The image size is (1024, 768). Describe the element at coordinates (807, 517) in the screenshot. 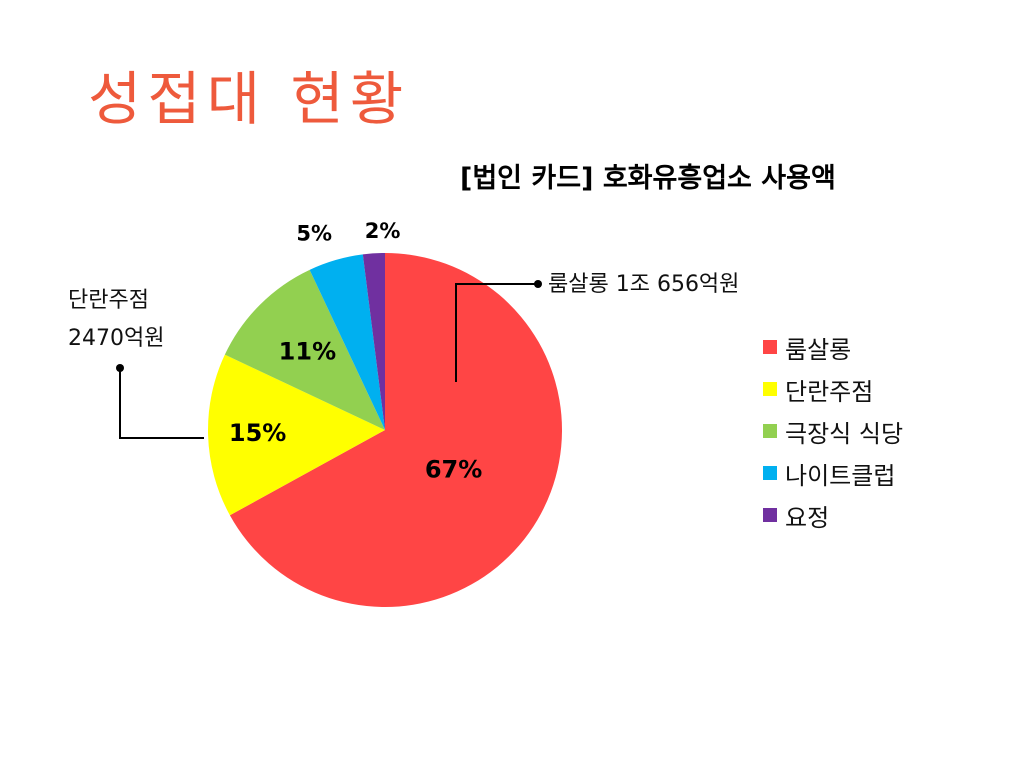

I see `legend-label: 요정` at that location.